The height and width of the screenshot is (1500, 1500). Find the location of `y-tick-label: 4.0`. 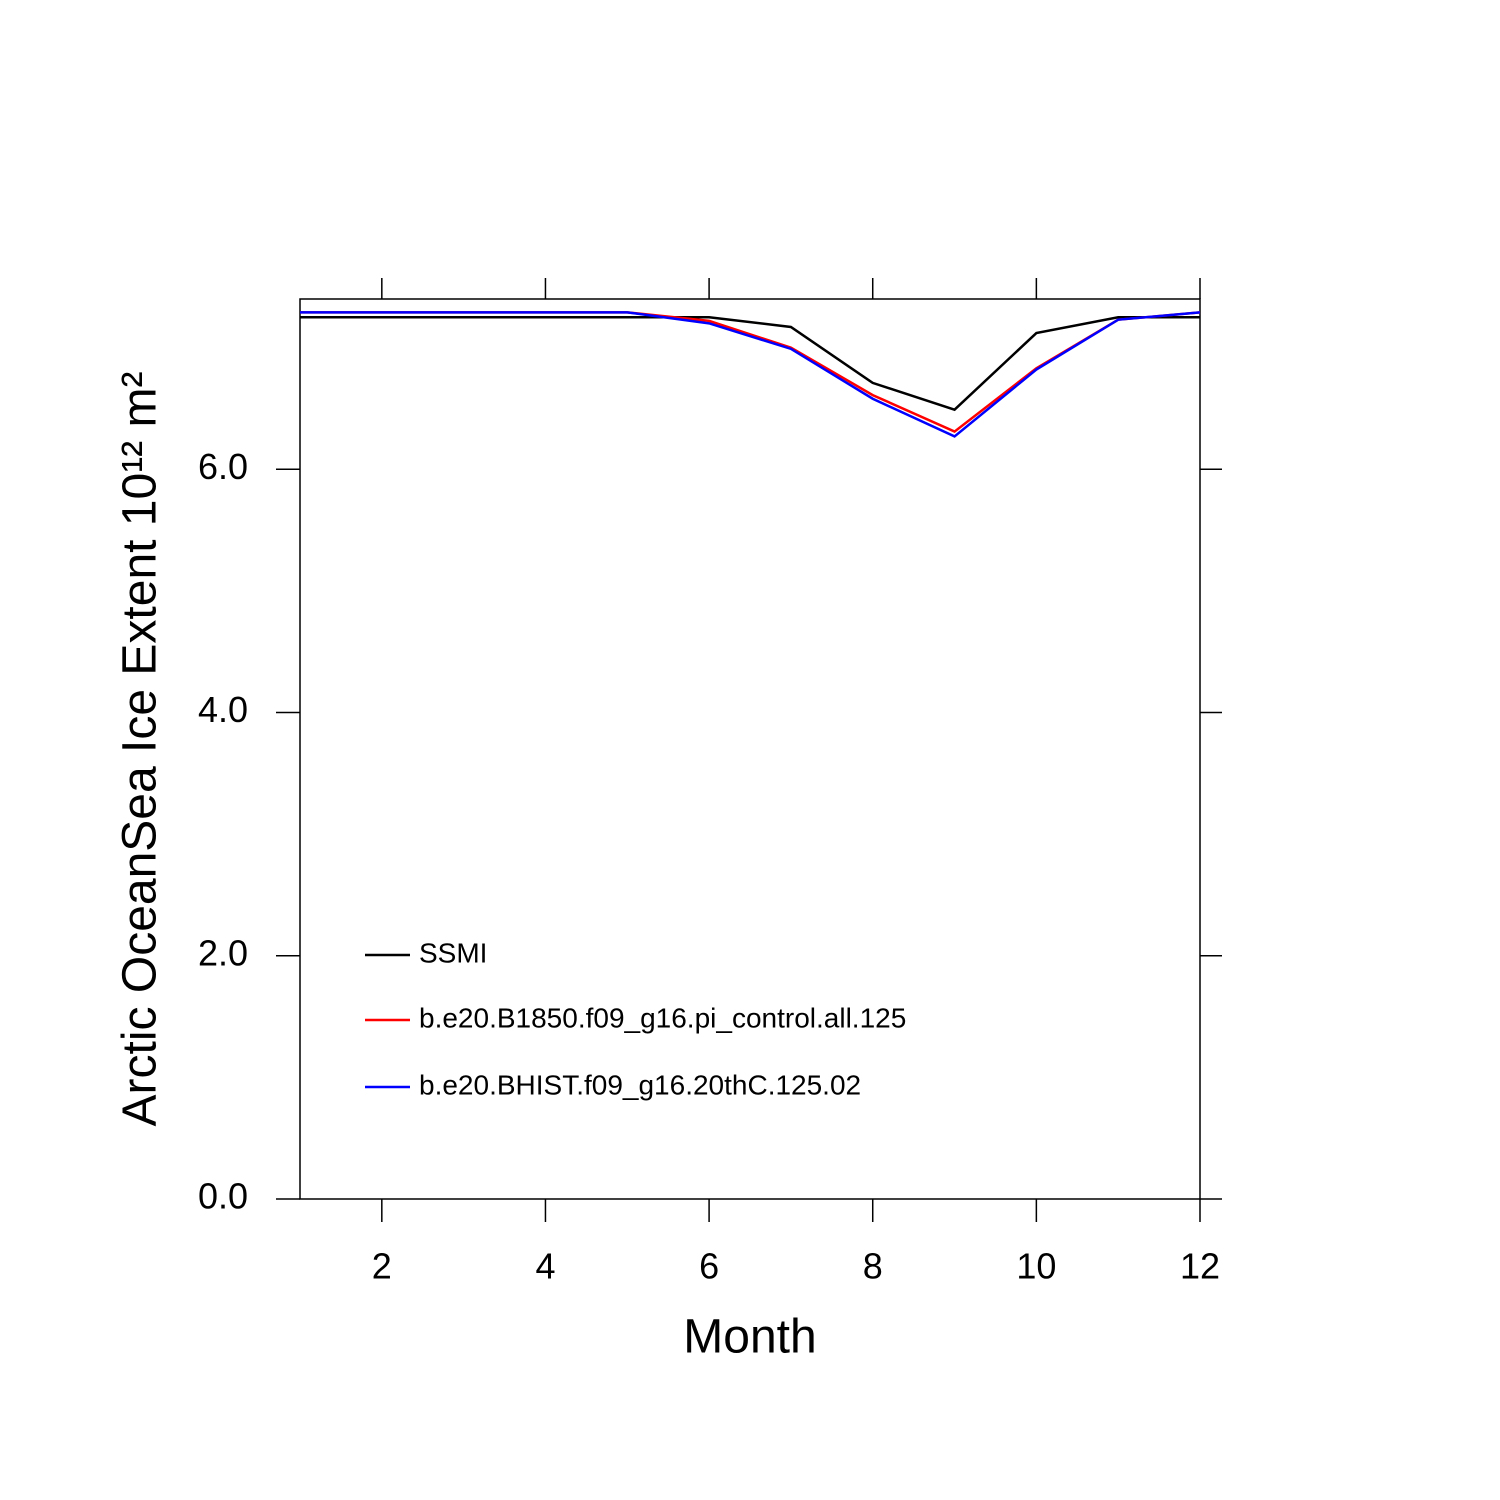

y-tick-label: 4.0 is located at coordinates (223, 709).